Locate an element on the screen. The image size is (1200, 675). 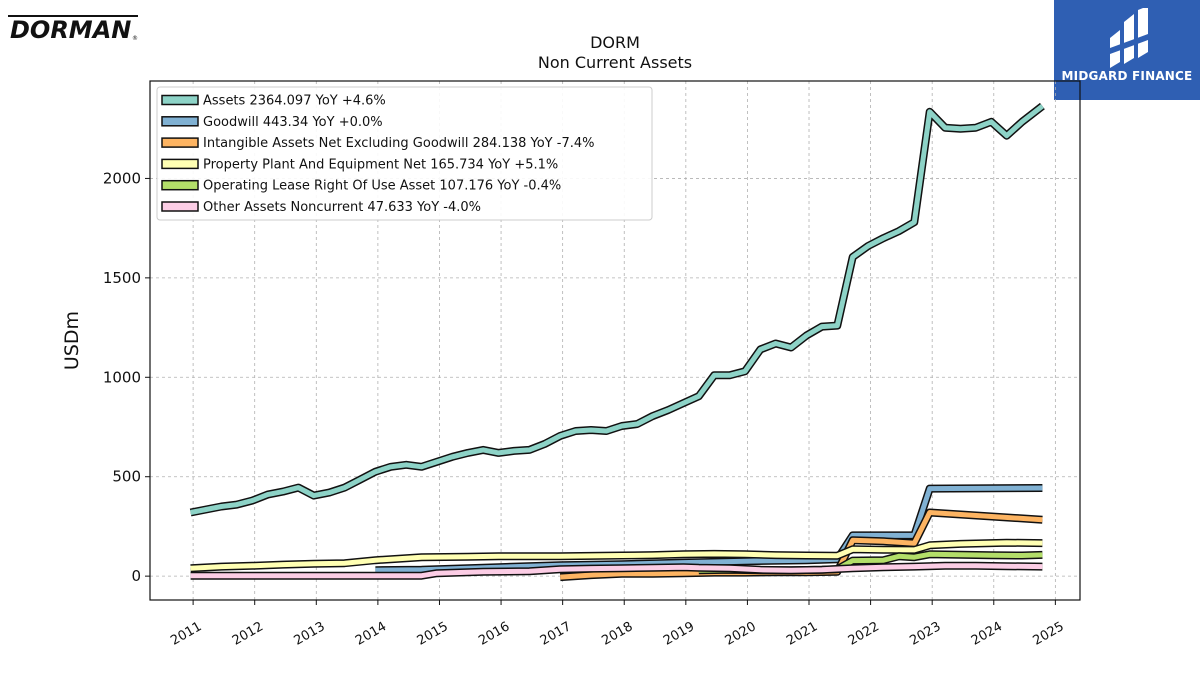
y-tick-label: 1500 is located at coordinates (122, 278).